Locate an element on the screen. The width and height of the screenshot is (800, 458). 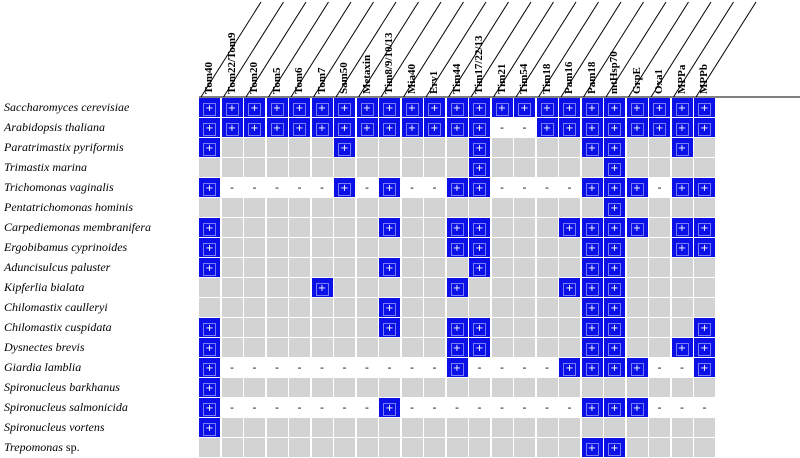
column-label: Tim17/22/13 is located at coordinates (479, 64).